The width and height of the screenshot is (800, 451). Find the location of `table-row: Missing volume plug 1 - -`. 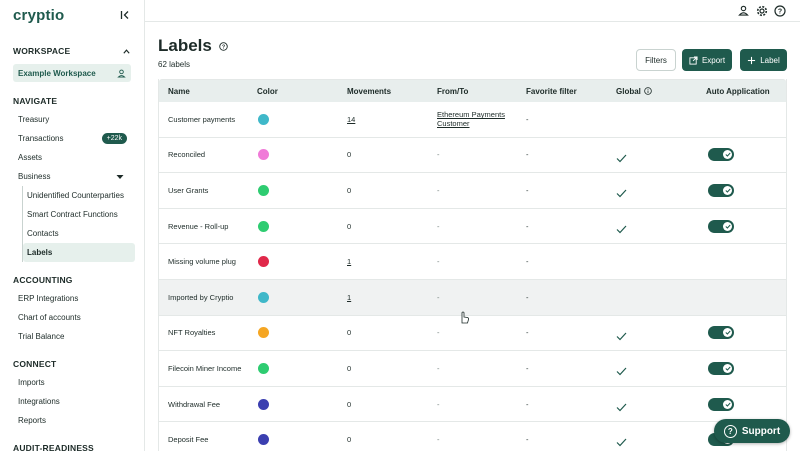

table-row: Missing volume plug 1 - - is located at coordinates (472, 262).